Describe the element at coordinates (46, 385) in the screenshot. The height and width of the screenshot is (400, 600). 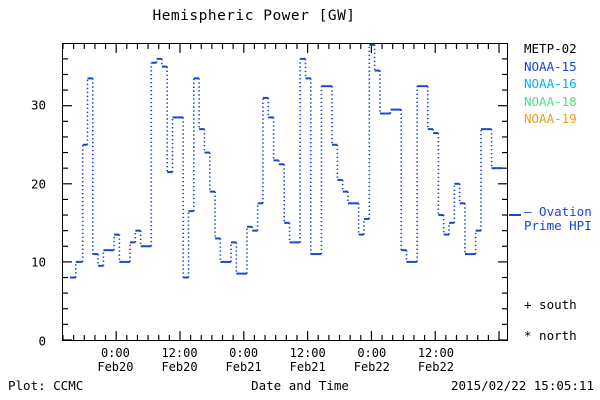
I see `plot-credit: Plot: CCMC` at that location.